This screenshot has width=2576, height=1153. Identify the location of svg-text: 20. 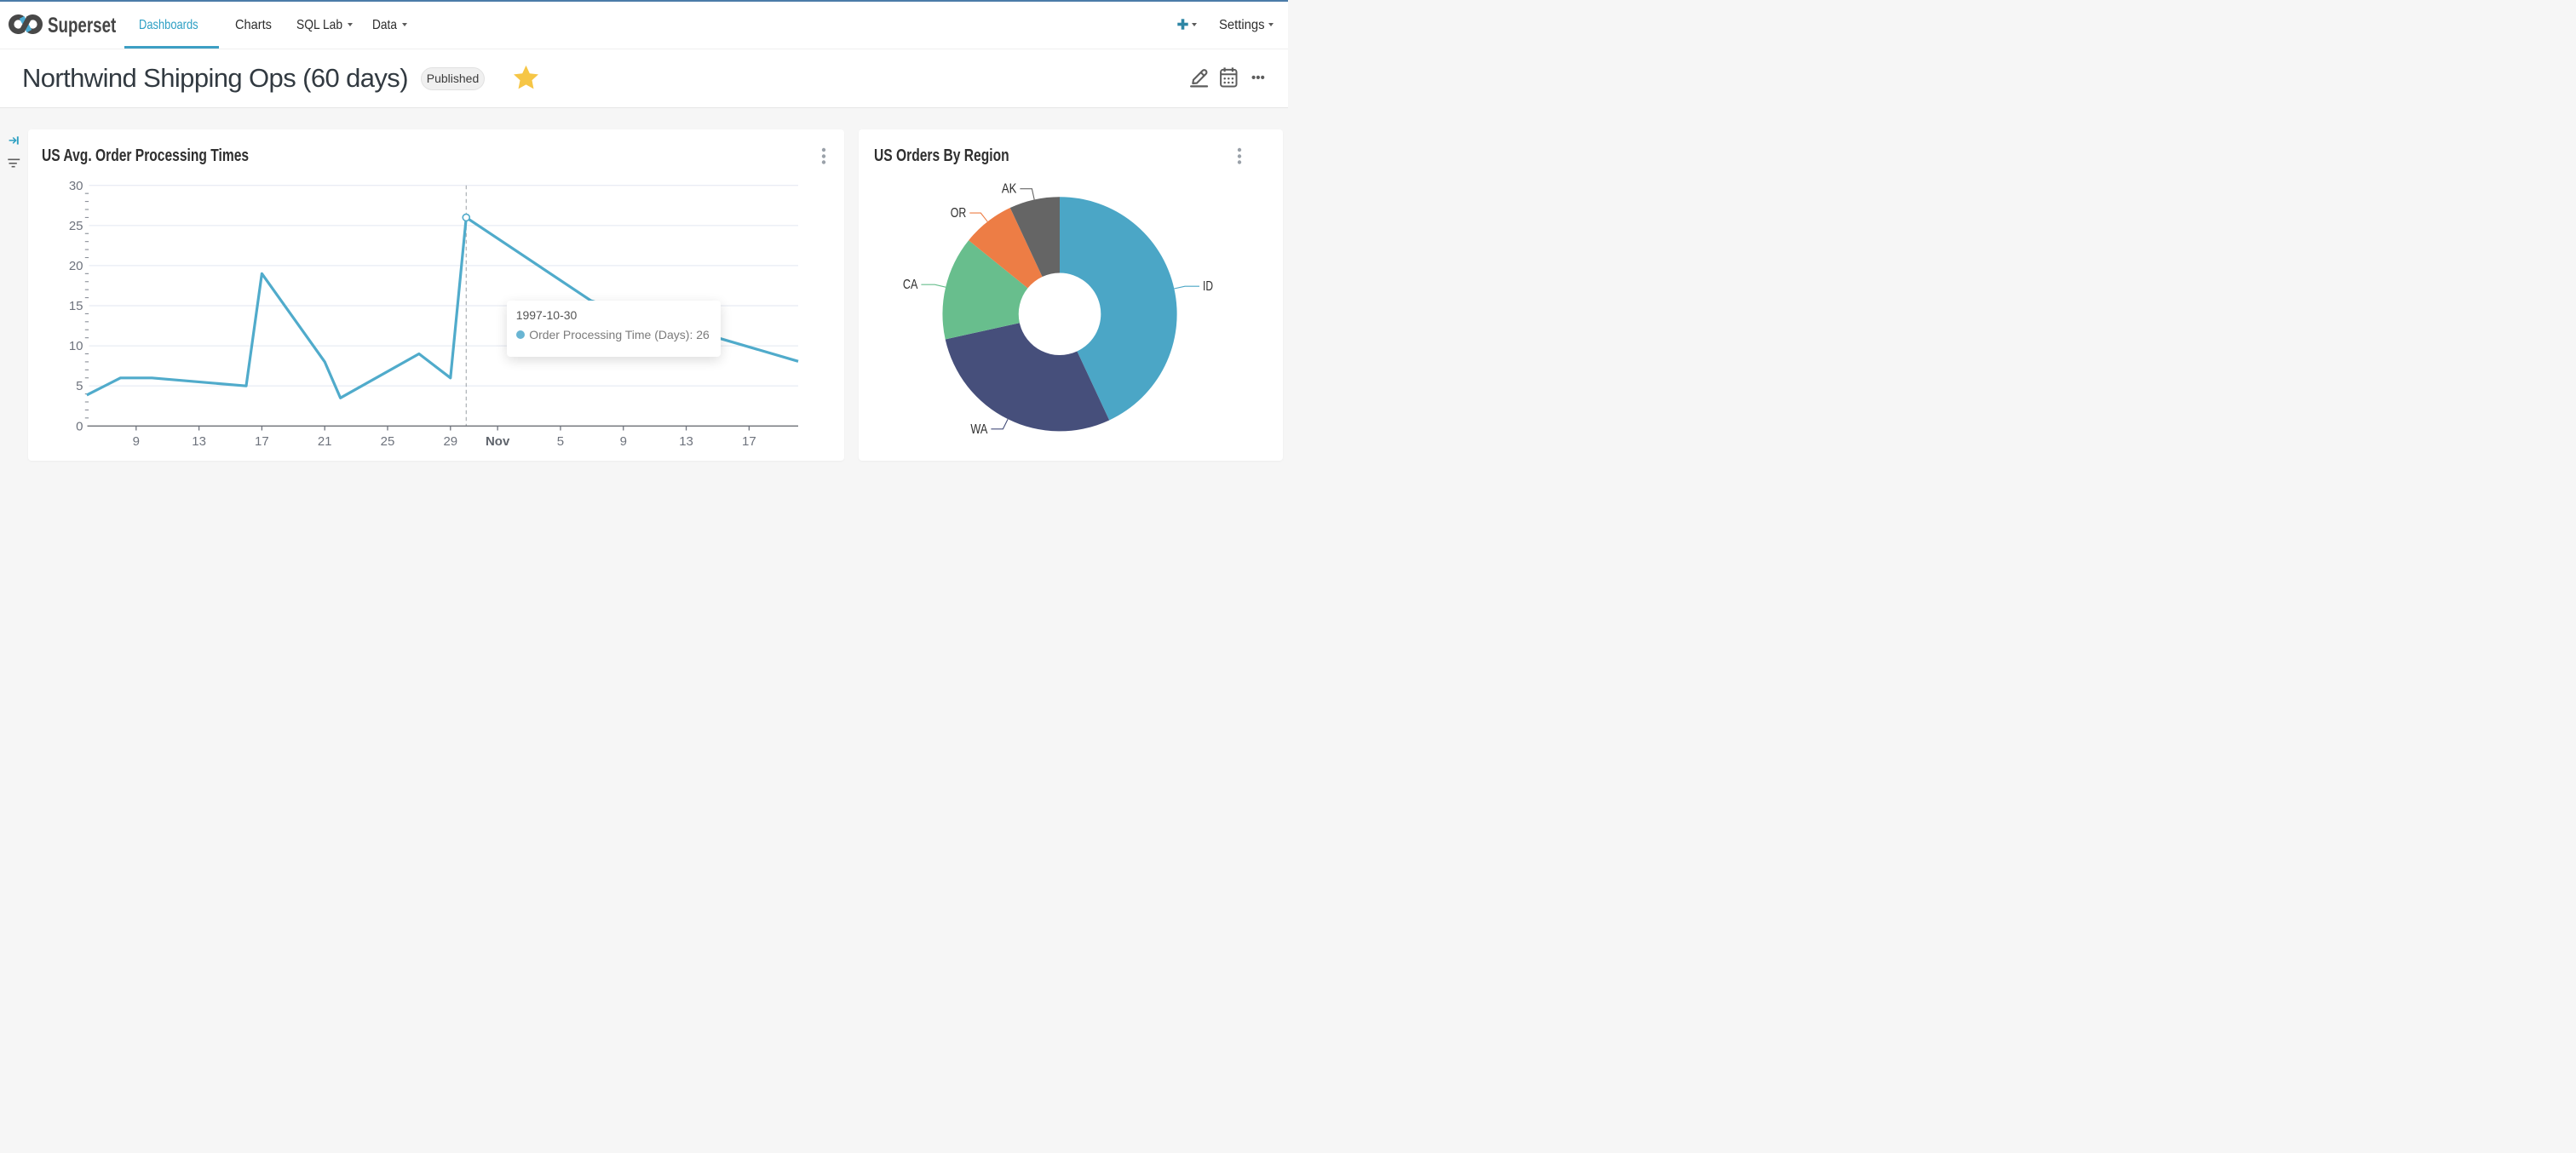
(75, 266).